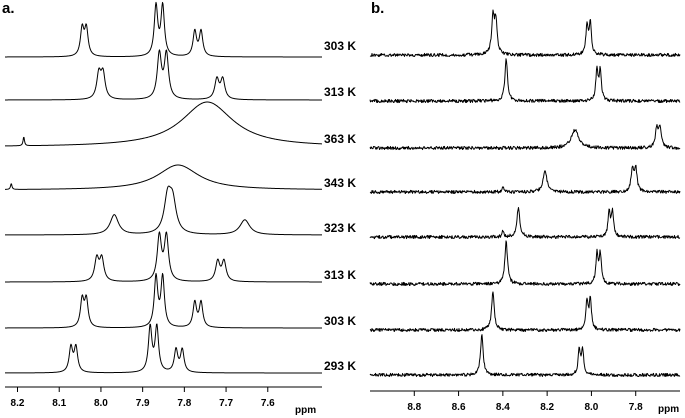 This screenshot has width=685, height=418. Describe the element at coordinates (668, 409) in the screenshot. I see `panel-b-x-axis-label: ppm` at that location.